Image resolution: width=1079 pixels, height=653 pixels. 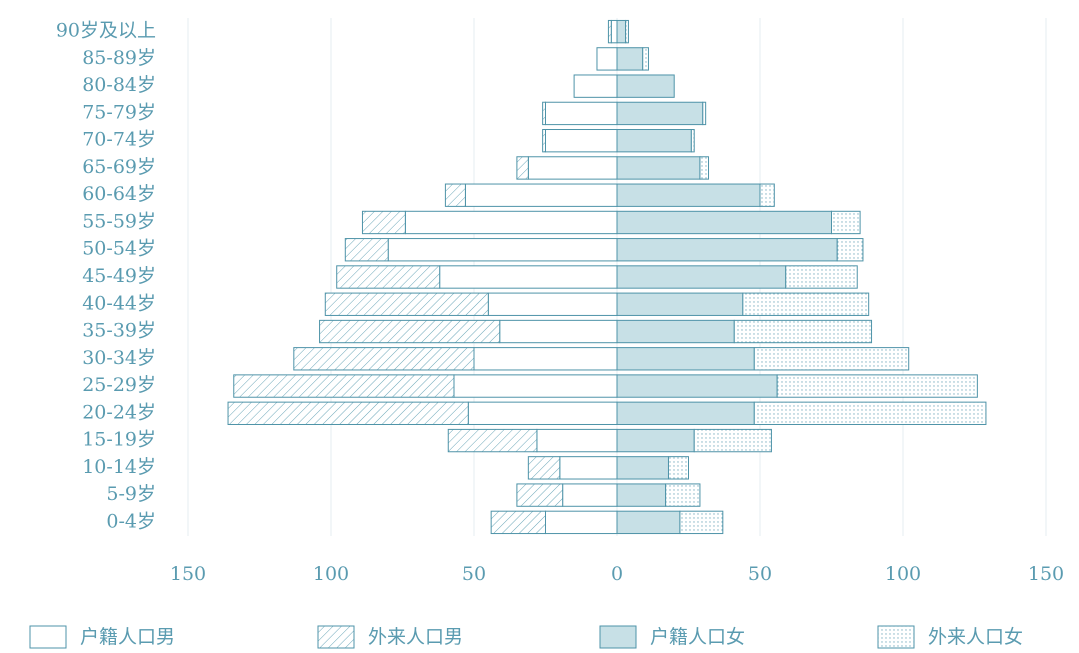 What do you see at coordinates (415, 637) in the screenshot?
I see `legend-label: 外来人口男` at bounding box center [415, 637].